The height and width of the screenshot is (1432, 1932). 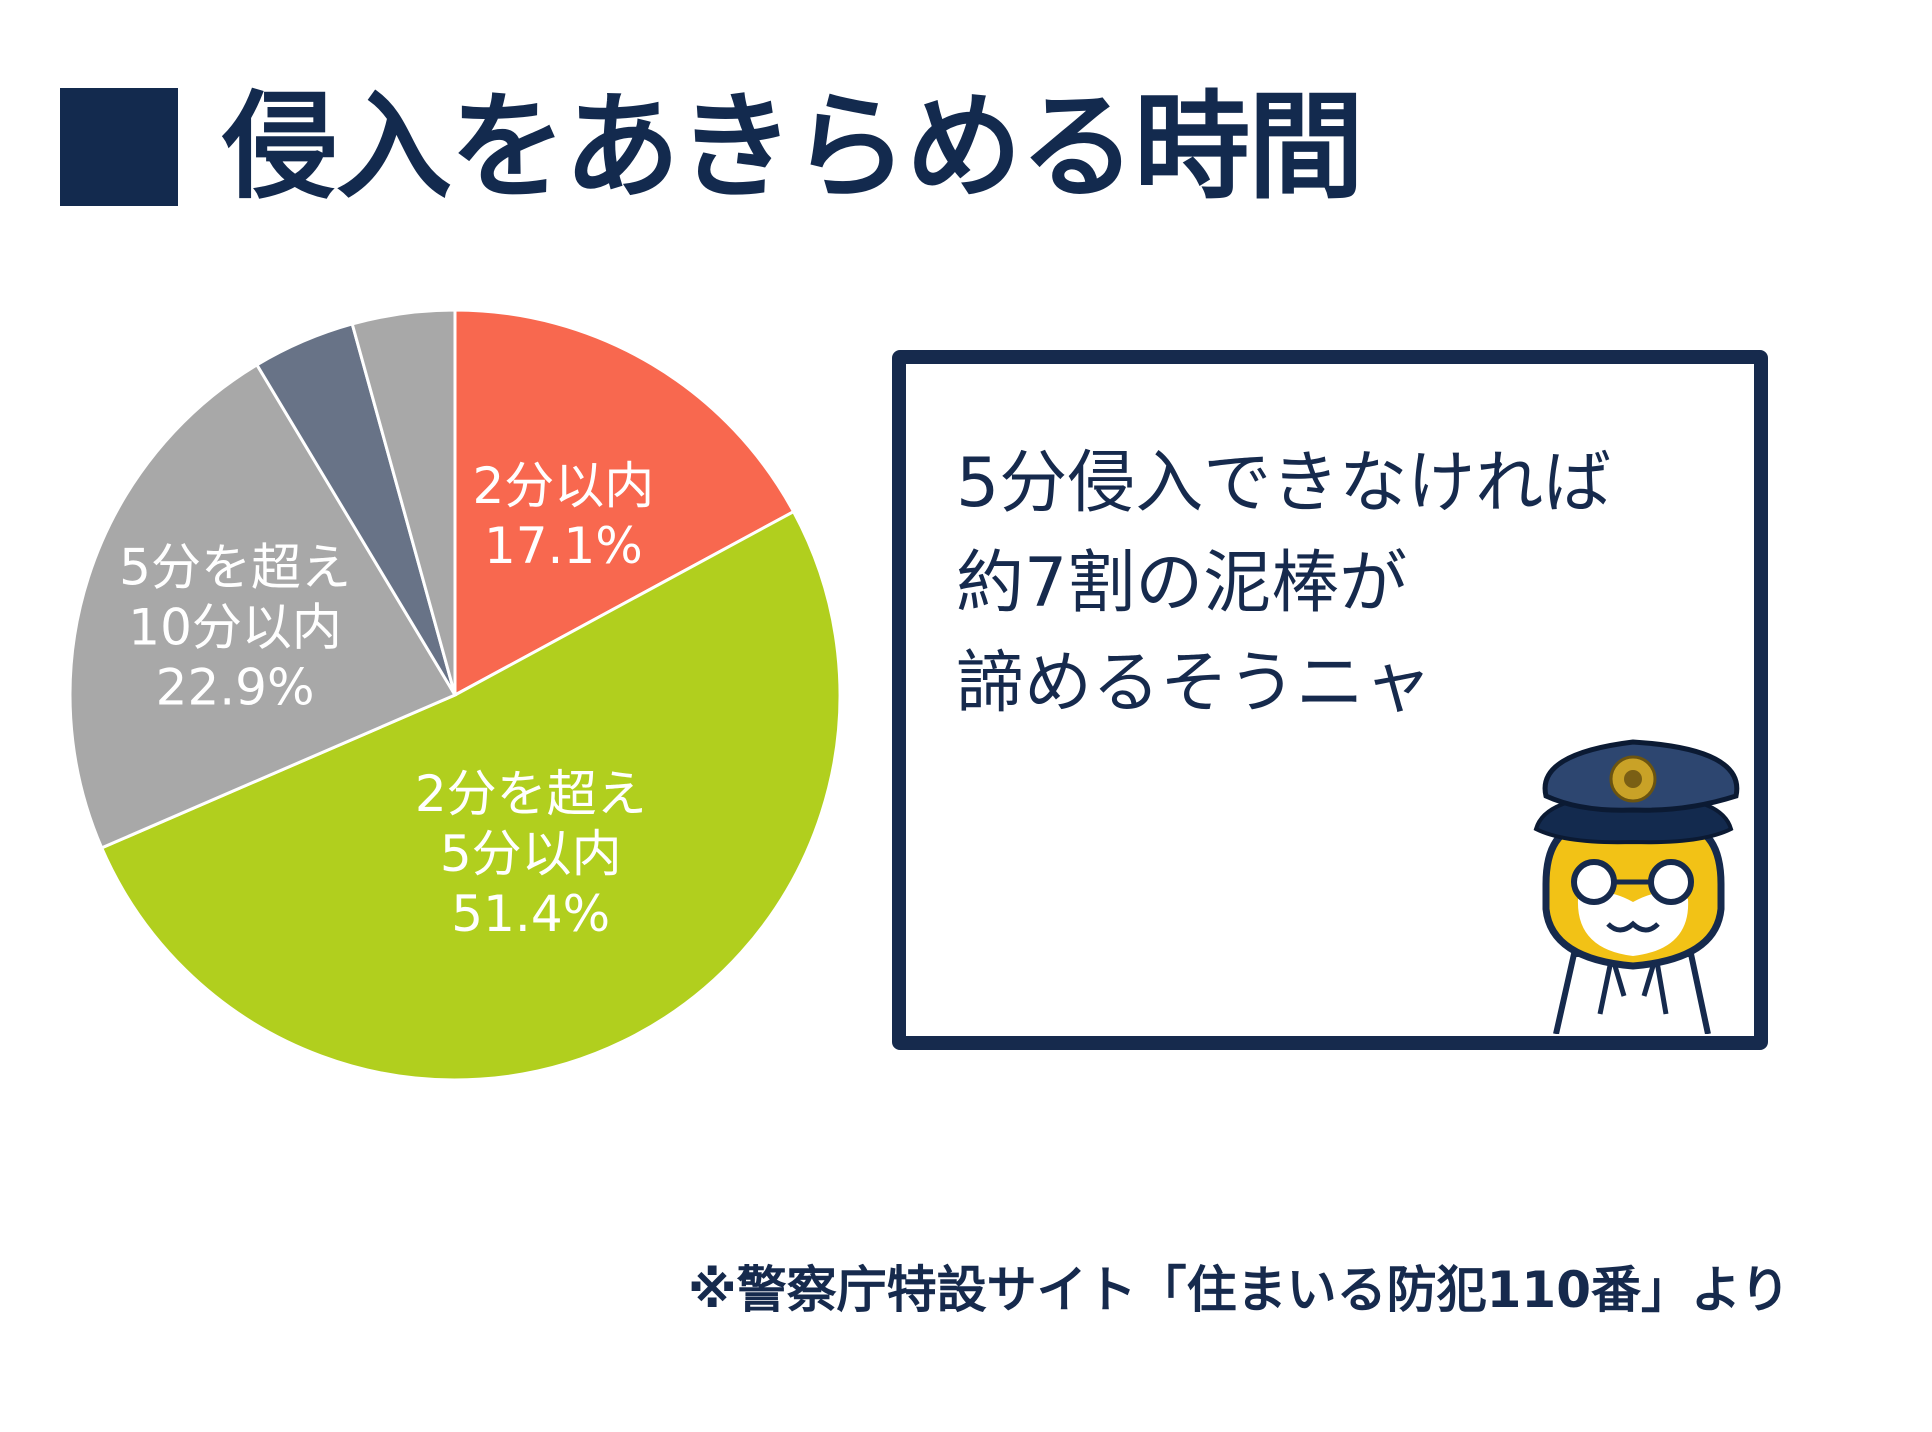 I want to click on callout-text: 5分侵入できなければ 約7割の泥棒が 諦めるそうニャ, so click(x=1283, y=584).